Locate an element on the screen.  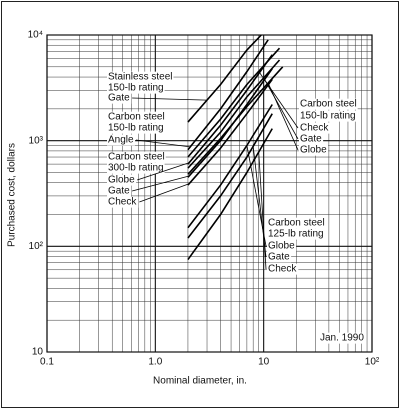
y-tick-label: 10³ is located at coordinates (36, 140).